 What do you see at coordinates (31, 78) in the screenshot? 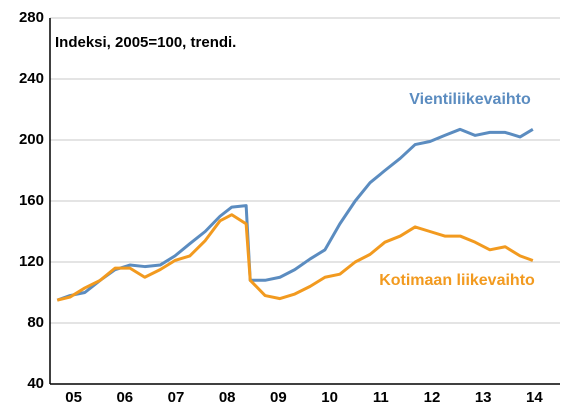
I see `y-tick-label: 240` at bounding box center [31, 78].